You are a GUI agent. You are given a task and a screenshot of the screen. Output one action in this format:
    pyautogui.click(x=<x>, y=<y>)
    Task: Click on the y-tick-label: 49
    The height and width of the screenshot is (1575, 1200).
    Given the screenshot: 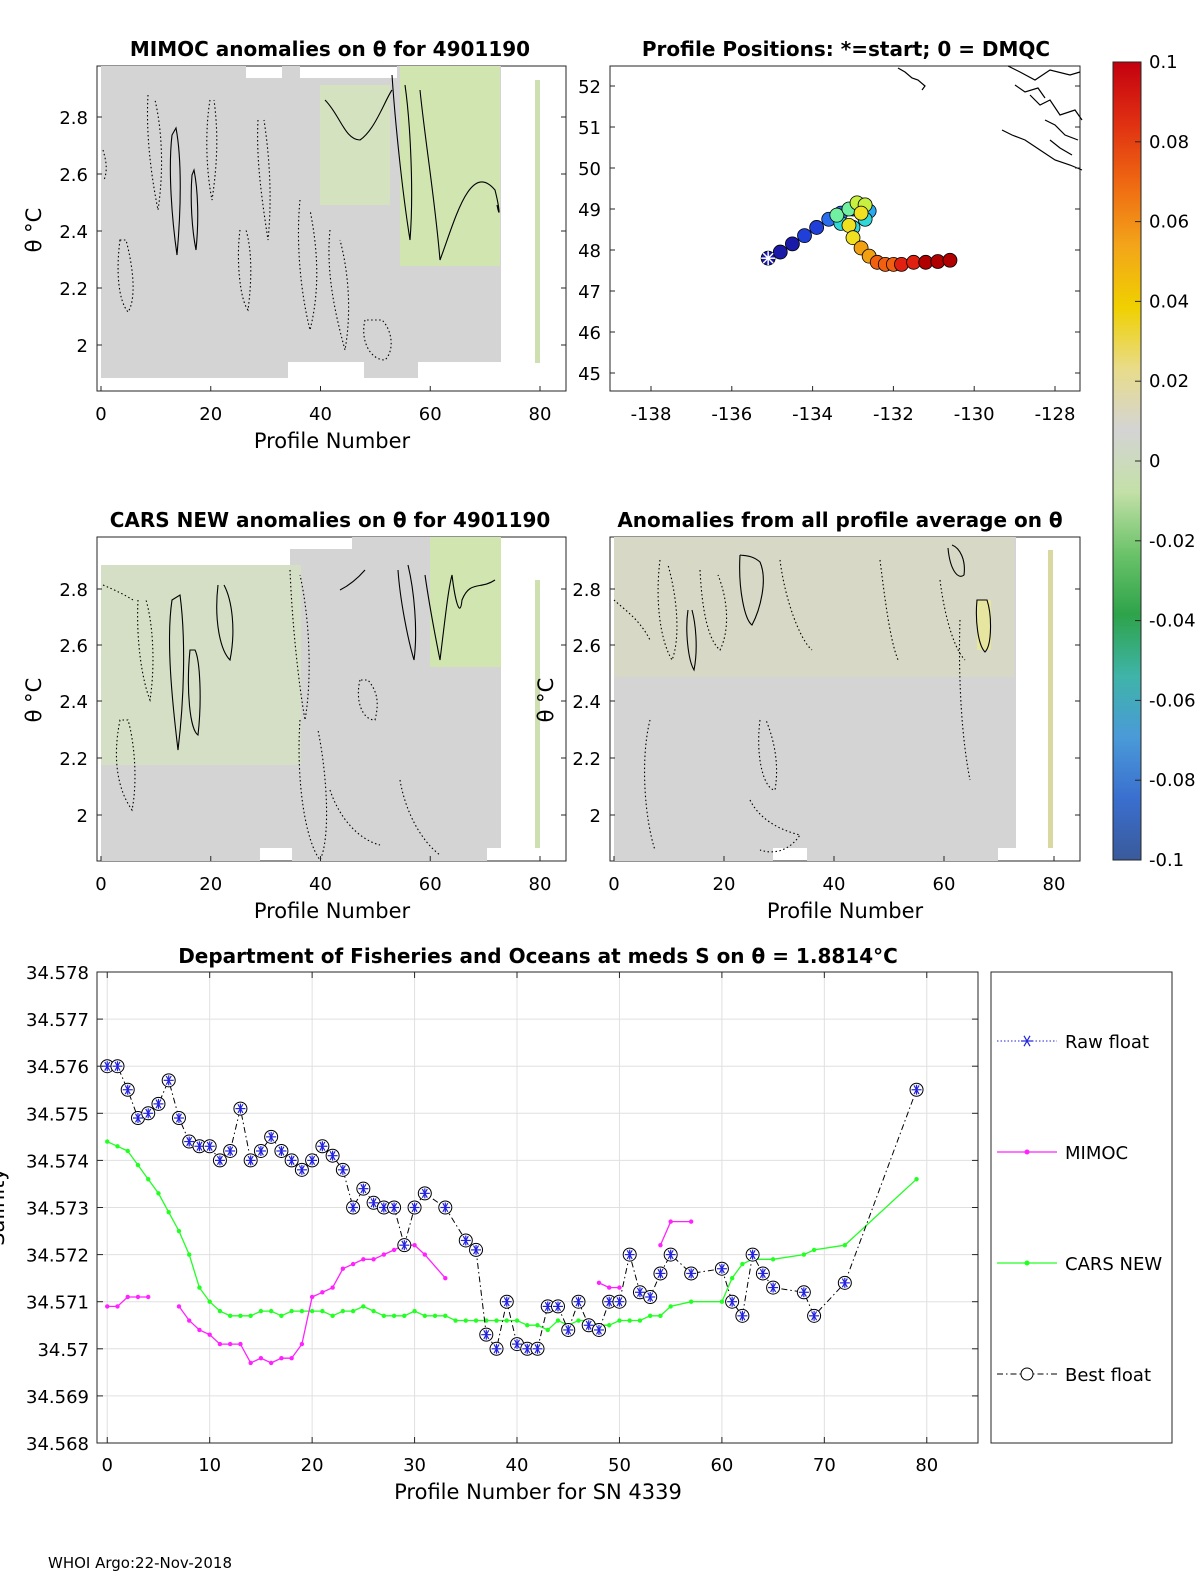 What is the action you would take?
    pyautogui.click(x=589, y=210)
    